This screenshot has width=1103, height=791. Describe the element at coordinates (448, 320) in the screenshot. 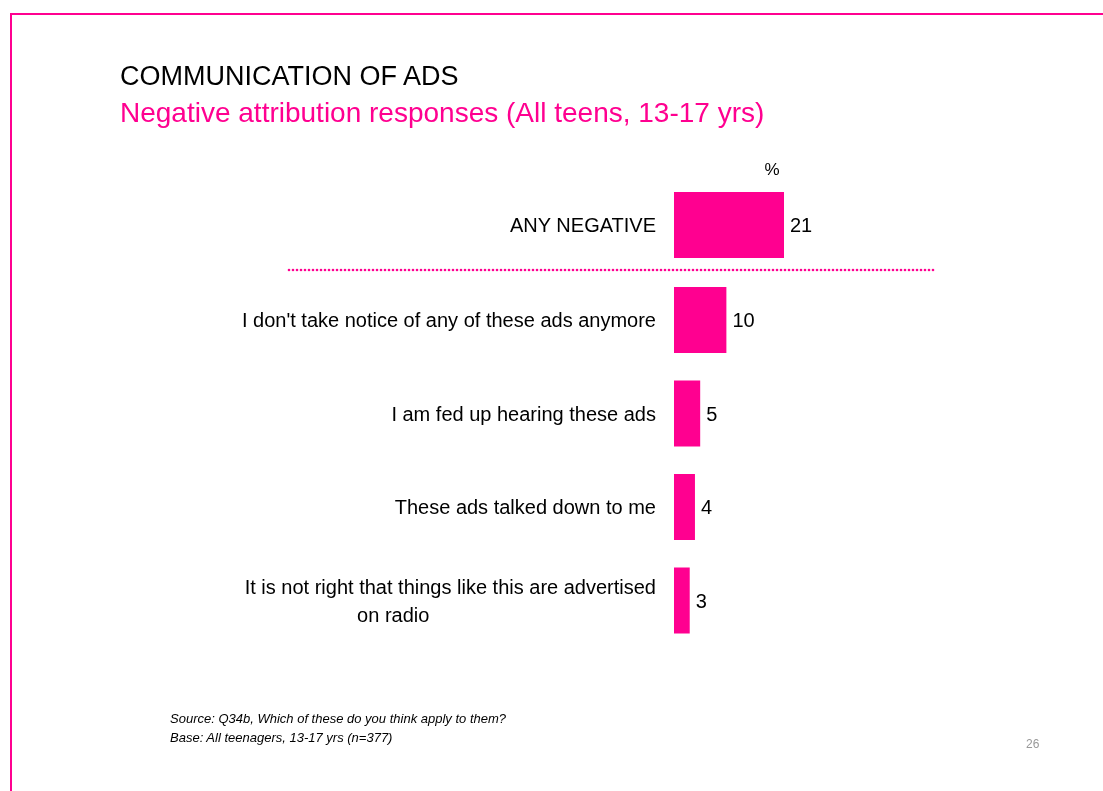

I see `y-tick-label: I don't take notice of any of these ads anymore` at that location.